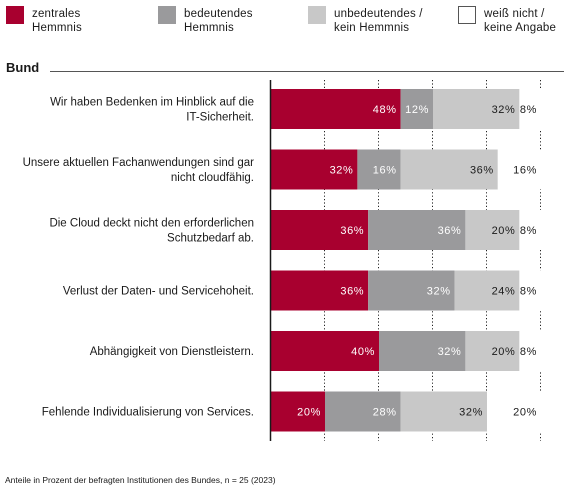 The height and width of the screenshot is (495, 565). Describe the element at coordinates (342, 171) in the screenshot. I see `data-label-2-series-1: 32%` at that location.